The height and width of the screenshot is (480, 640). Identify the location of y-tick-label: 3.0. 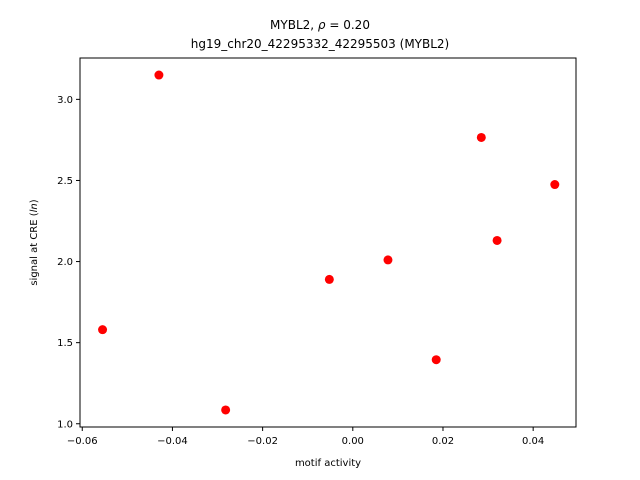
(65, 100).